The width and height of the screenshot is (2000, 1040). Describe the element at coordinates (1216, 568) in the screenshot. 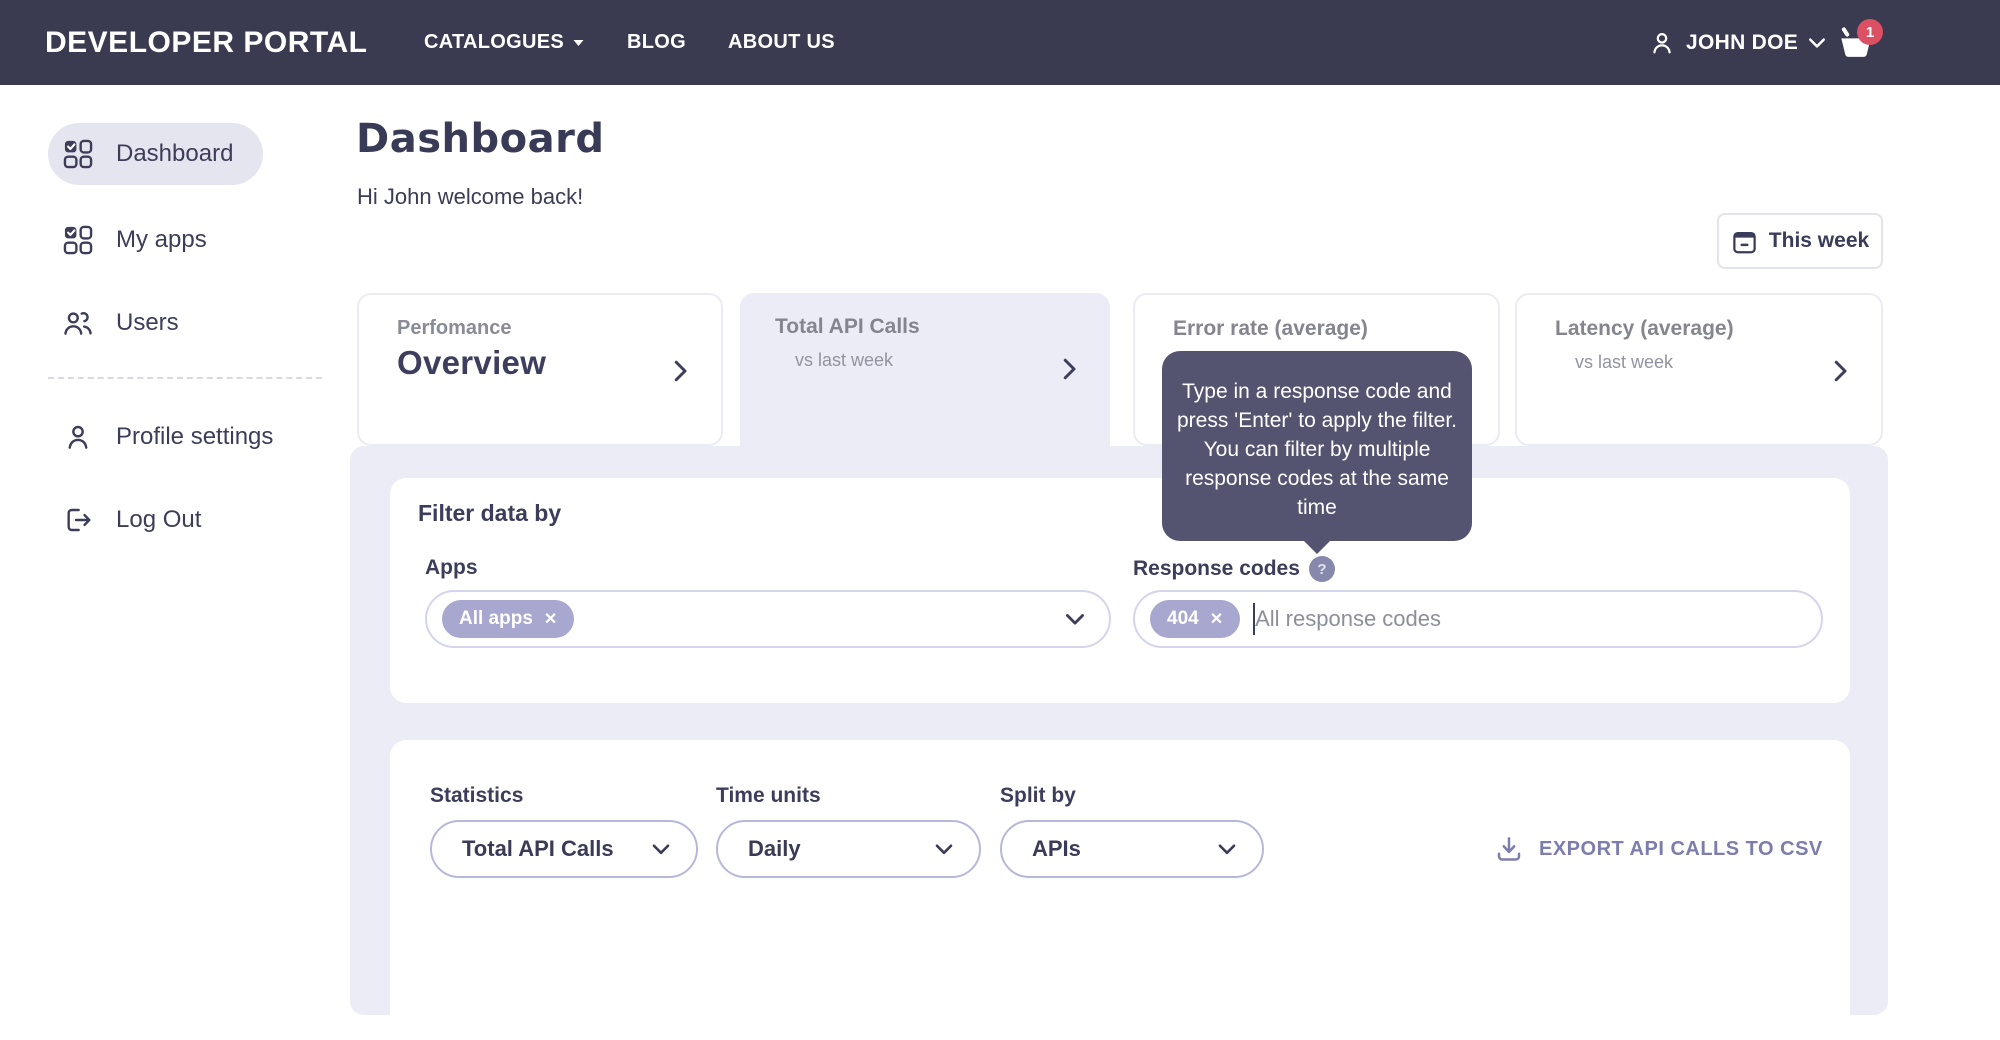

I see `response-codes-label-text: Response codes` at that location.